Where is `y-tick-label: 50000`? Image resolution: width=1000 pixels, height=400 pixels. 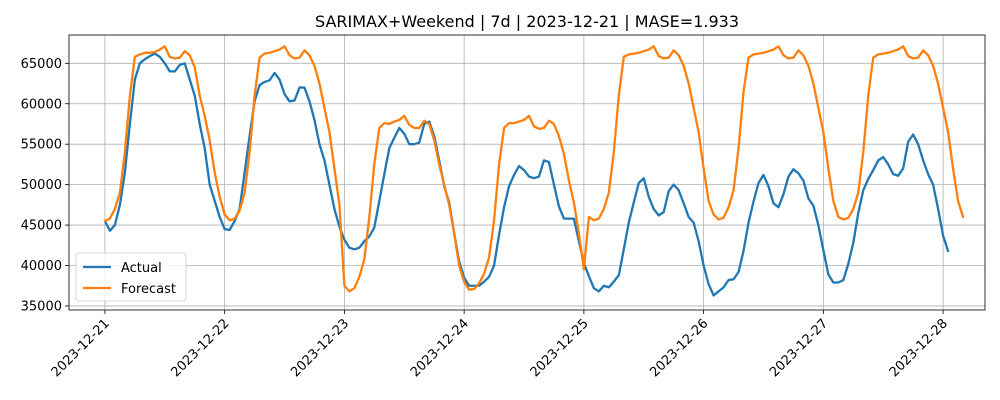
y-tick-label: 50000 is located at coordinates (41, 185).